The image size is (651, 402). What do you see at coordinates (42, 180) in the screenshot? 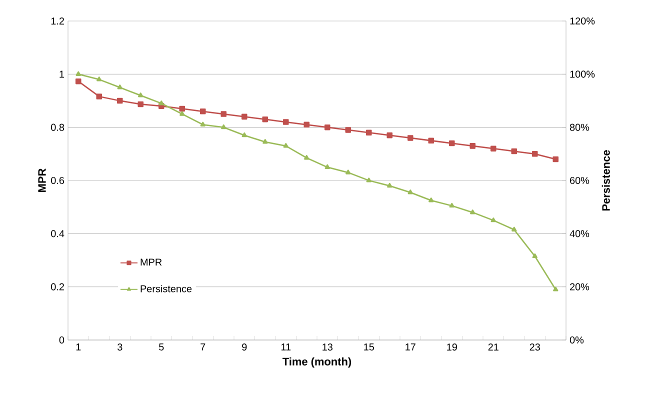
I see `y-axis-title: MPR` at bounding box center [42, 180].